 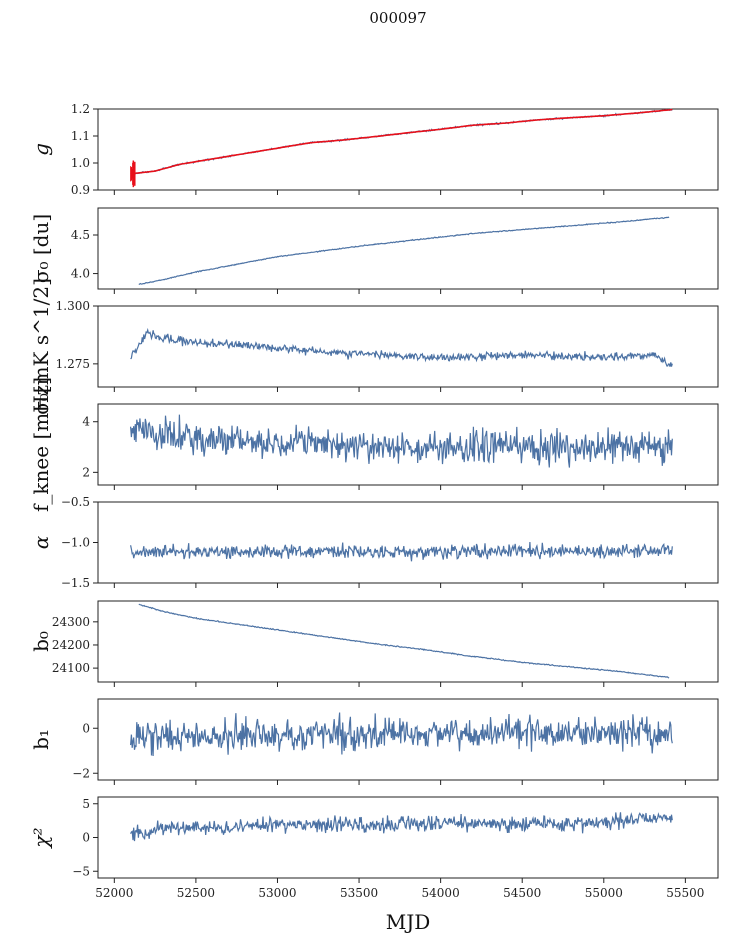 What do you see at coordinates (604, 893) in the screenshot?
I see `xtick-label-6: 55000` at bounding box center [604, 893].